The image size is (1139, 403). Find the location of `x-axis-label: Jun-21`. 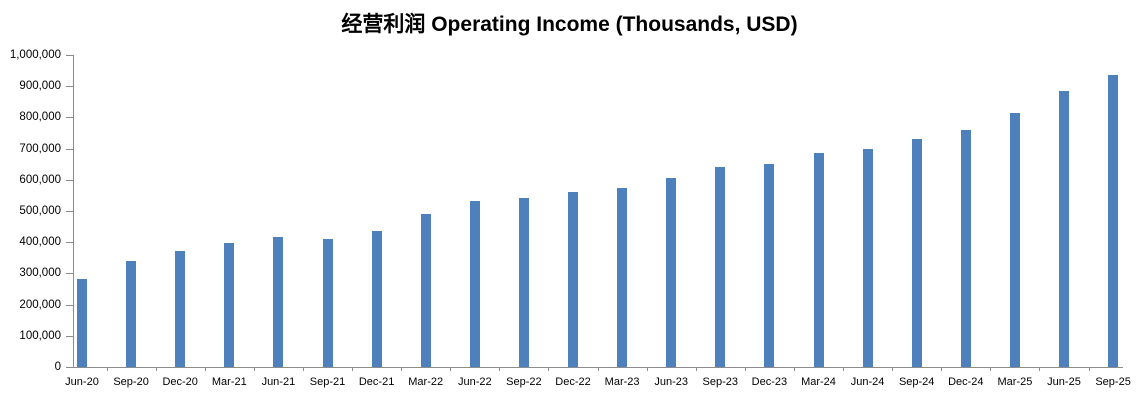

x-axis-label: Jun-21 is located at coordinates (278, 382).